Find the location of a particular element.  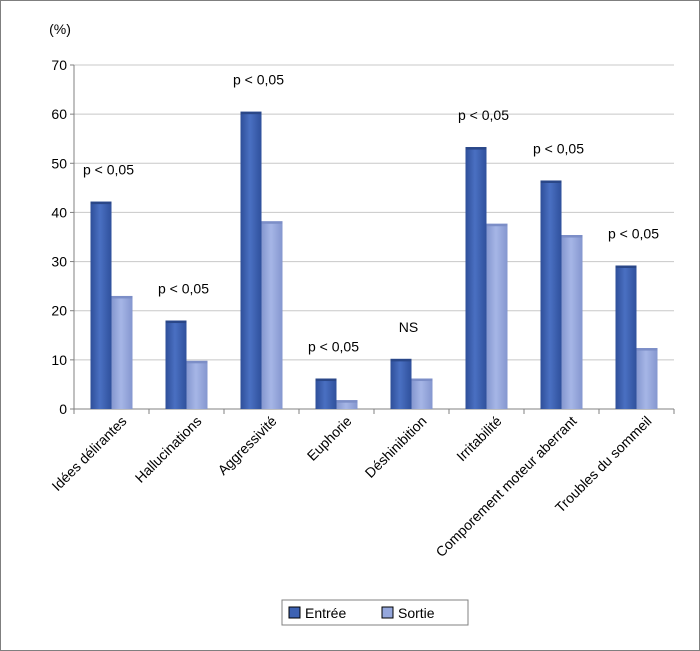

y-axis-unit: (%) is located at coordinates (60, 29).